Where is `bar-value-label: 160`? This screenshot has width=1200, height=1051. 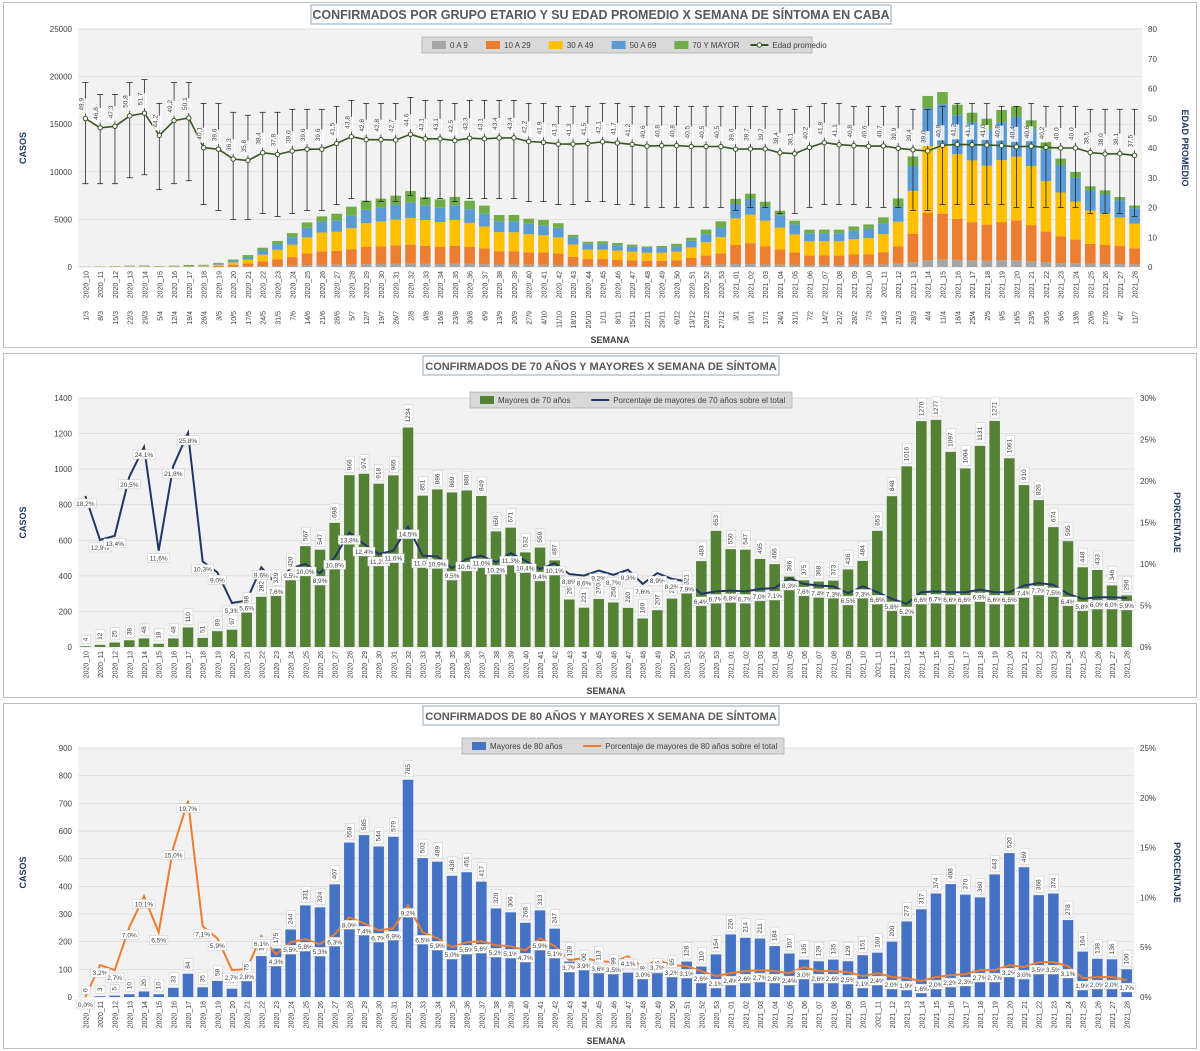 bar-value-label: 160 is located at coordinates (643, 607).